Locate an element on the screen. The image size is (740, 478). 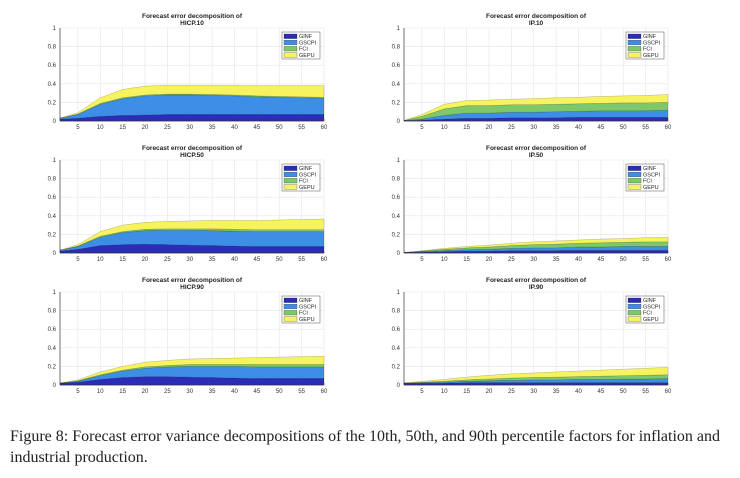
x-tick-label: 50 is located at coordinates (279, 128).